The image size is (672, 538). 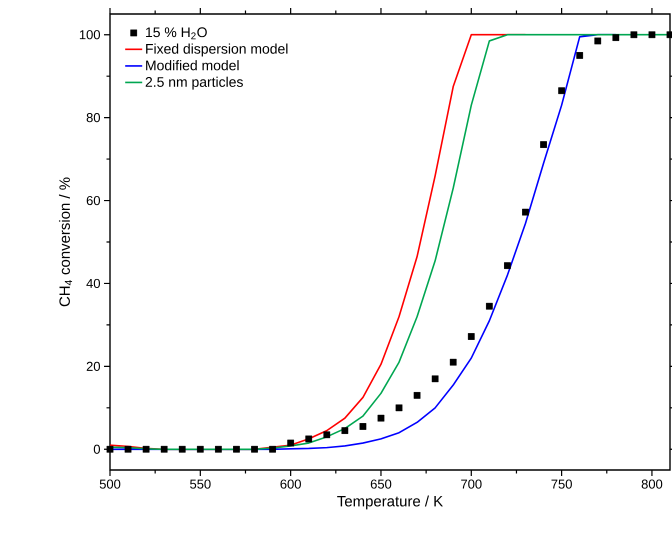 I want to click on y-tick-label: 0, so click(x=97, y=449).